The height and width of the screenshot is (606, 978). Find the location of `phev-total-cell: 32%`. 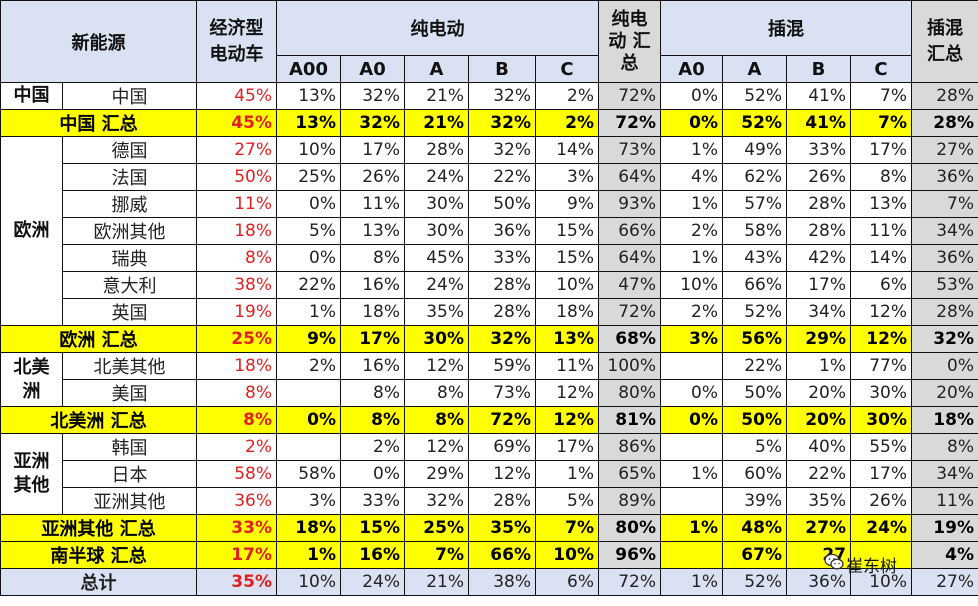

phev-total-cell: 32% is located at coordinates (944, 339).